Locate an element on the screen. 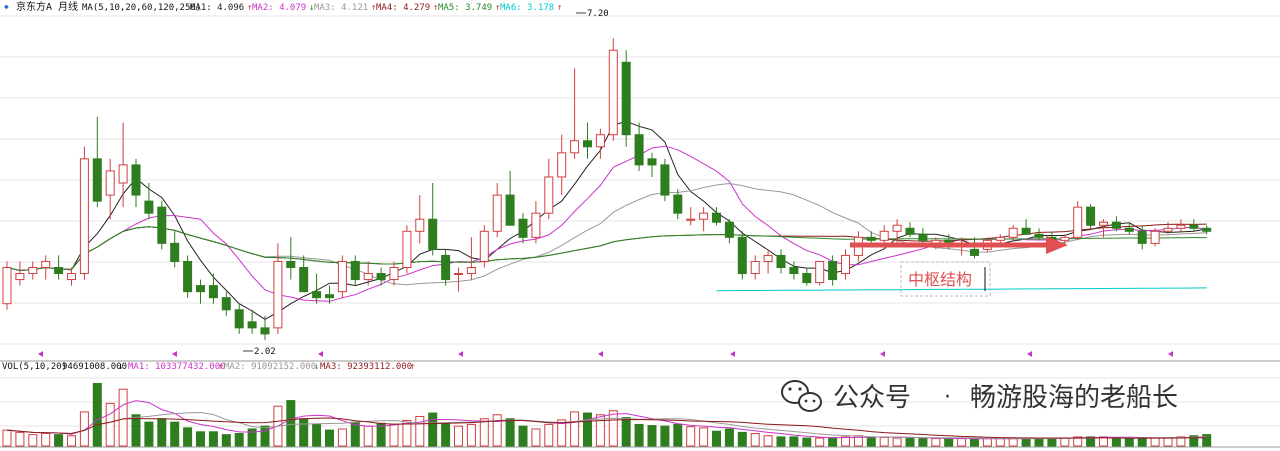 This screenshot has width=1280, height=451. expand-icon: ◆ is located at coordinates (6, 6).